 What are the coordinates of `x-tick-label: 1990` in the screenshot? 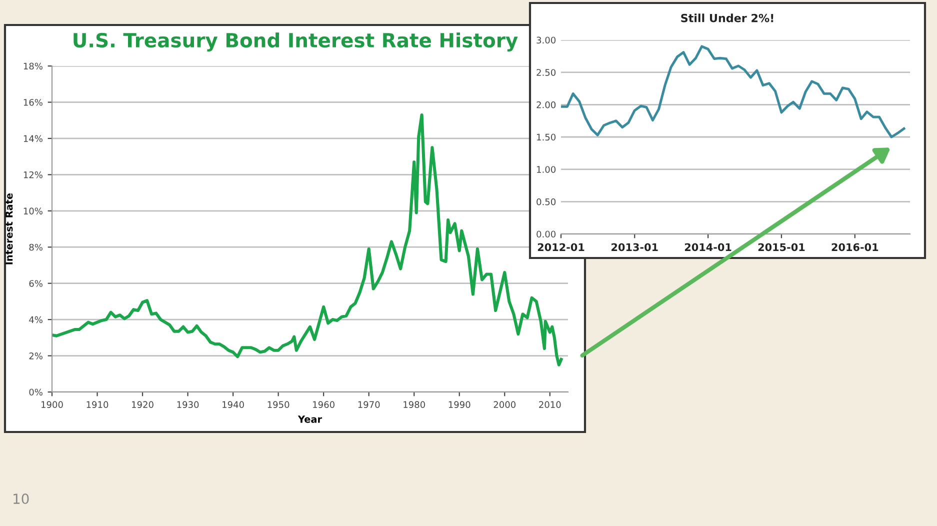 It's located at (459, 404).